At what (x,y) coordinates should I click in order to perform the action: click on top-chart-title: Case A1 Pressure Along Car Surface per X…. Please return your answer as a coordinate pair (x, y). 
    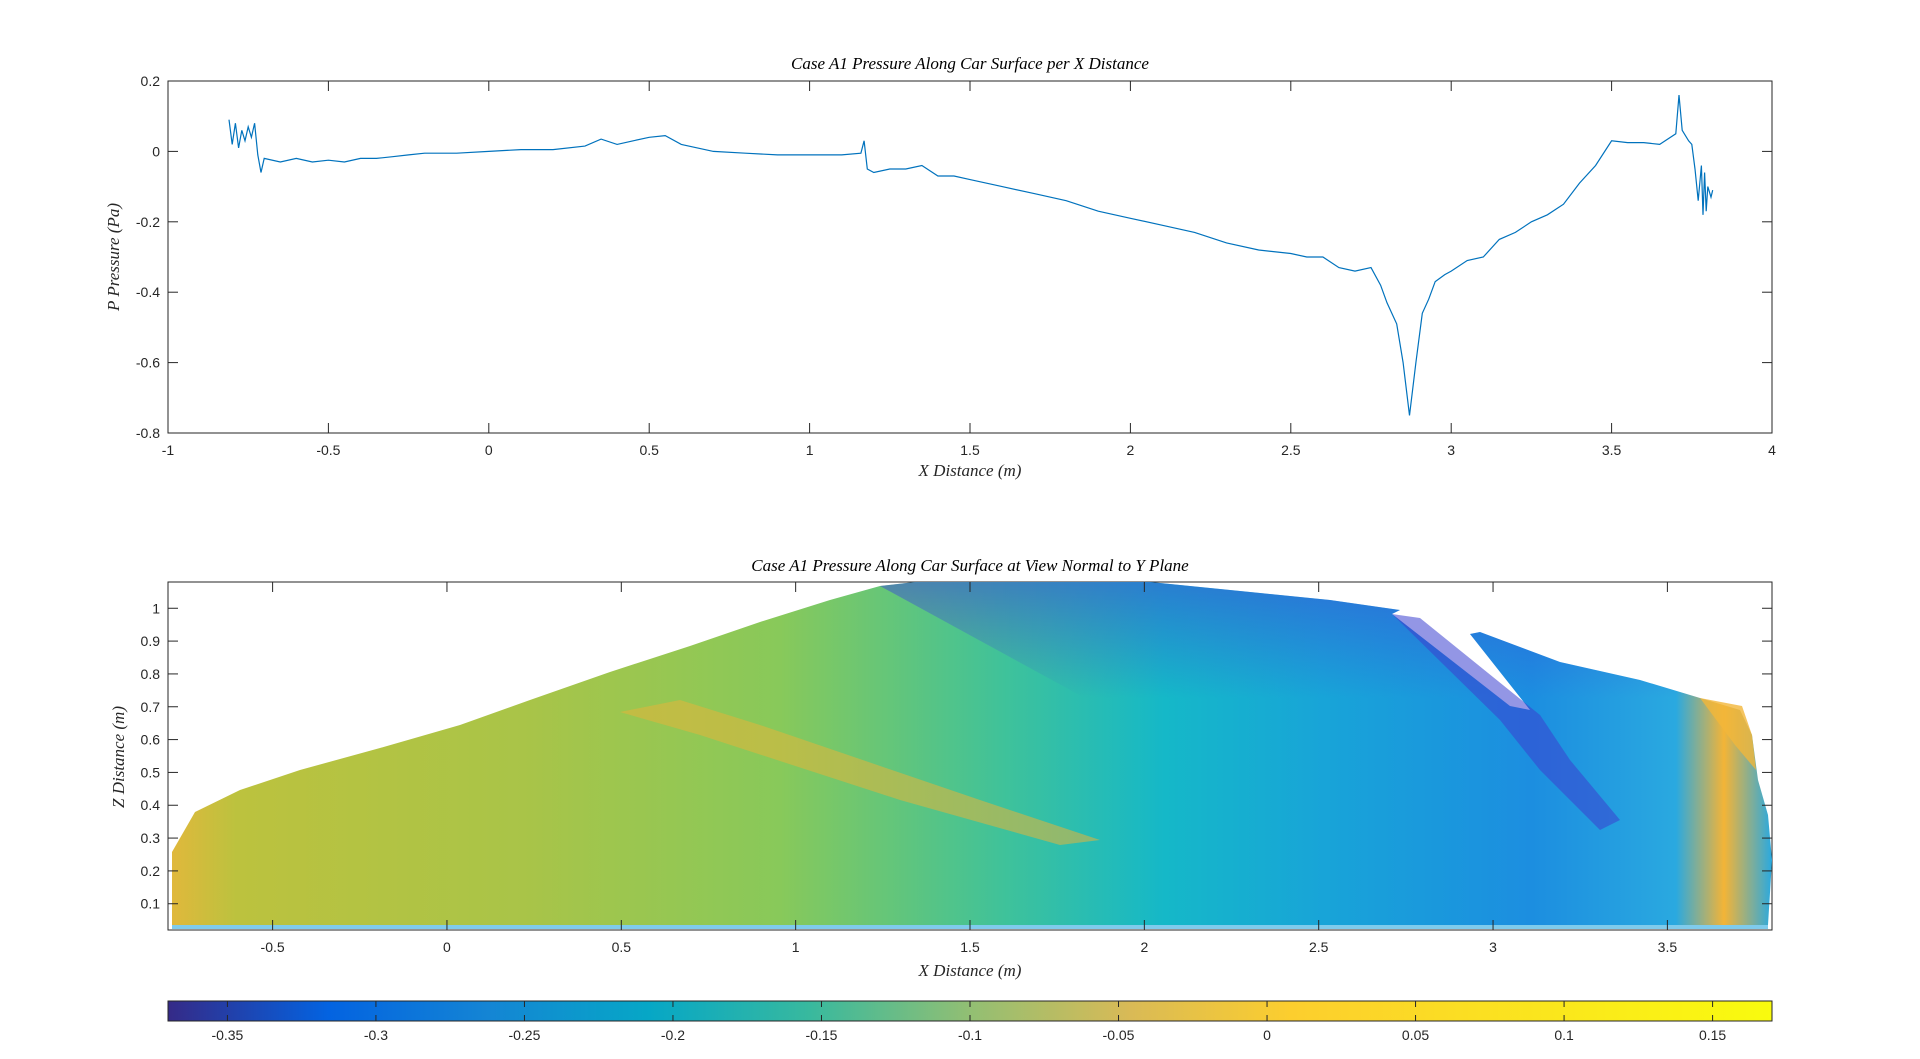
    Looking at the image, I should click on (970, 63).